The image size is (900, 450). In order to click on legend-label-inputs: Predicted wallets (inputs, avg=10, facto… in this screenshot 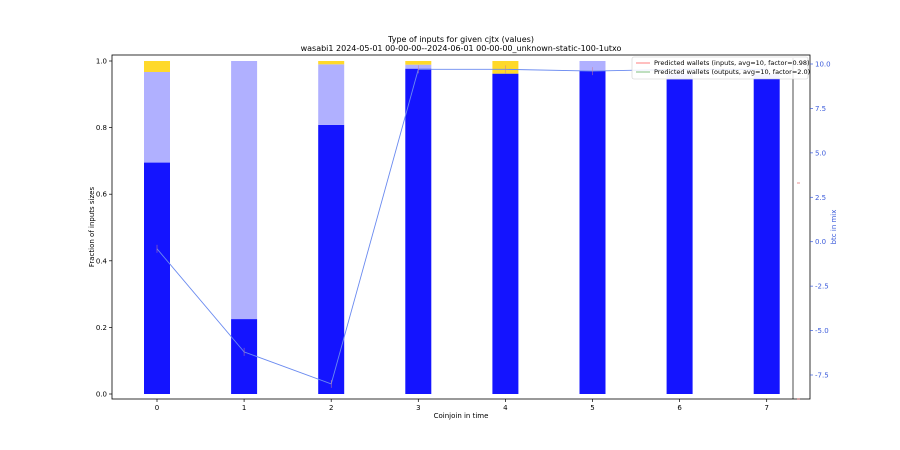, I will do `click(732, 63)`.